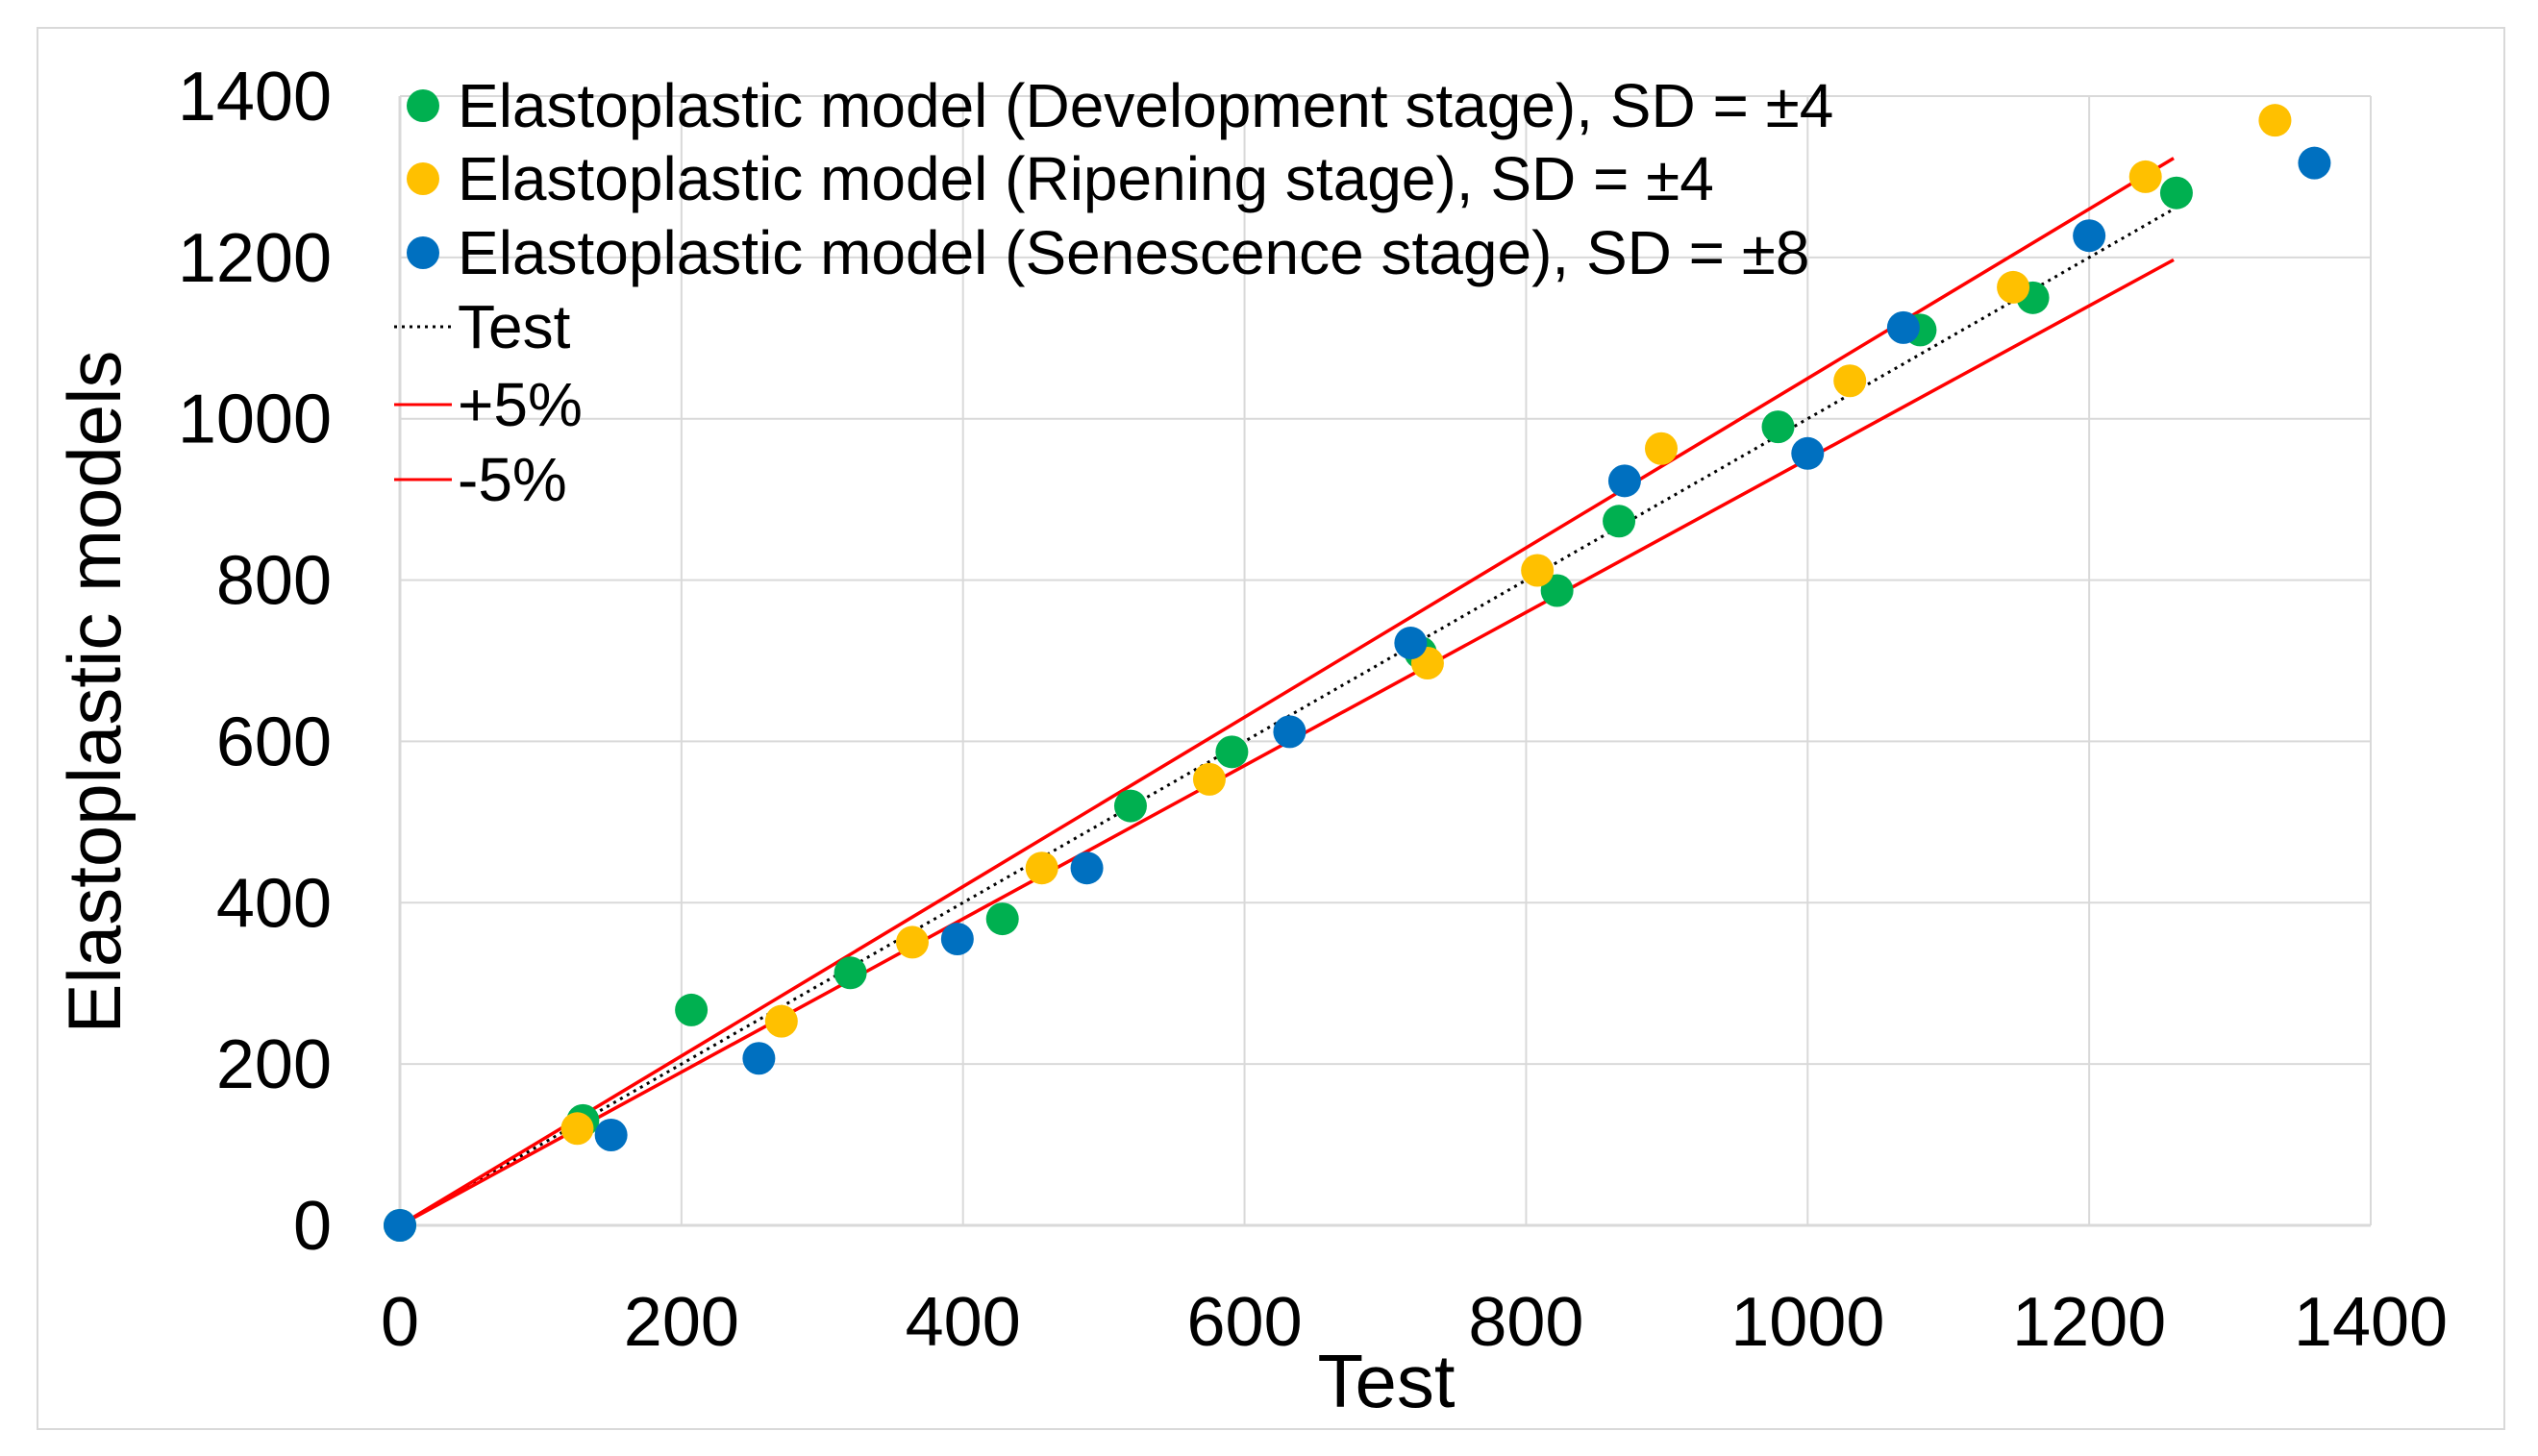 This screenshot has height=1456, width=2538. What do you see at coordinates (2371, 1322) in the screenshot?
I see `x-tick-label: 1400` at bounding box center [2371, 1322].